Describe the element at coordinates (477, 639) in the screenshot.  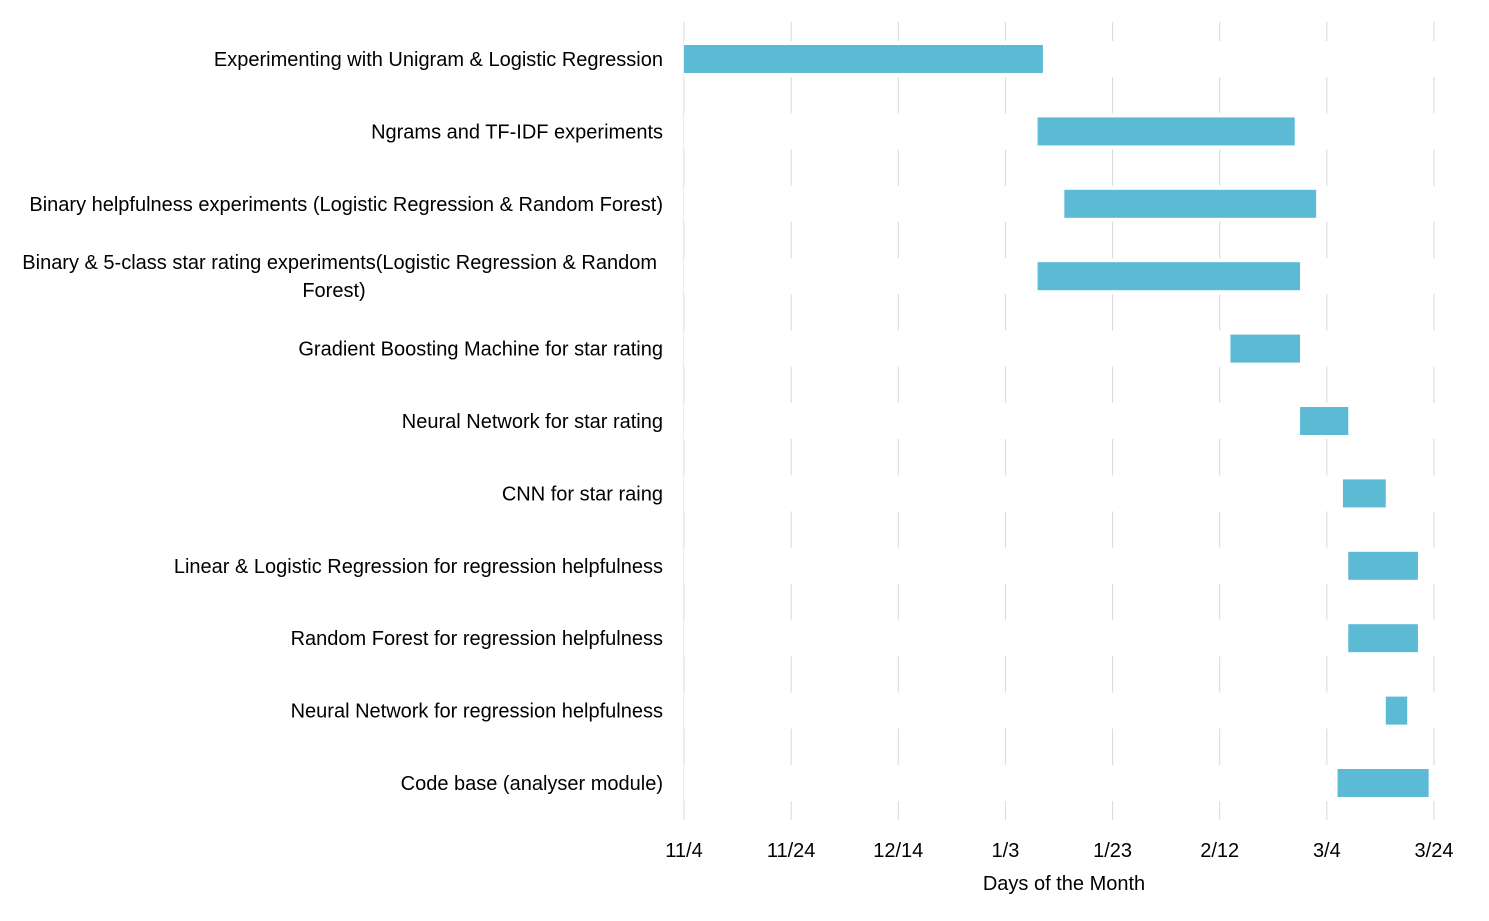
I see `task-label: Random Forest for regression helpfulness` at that location.